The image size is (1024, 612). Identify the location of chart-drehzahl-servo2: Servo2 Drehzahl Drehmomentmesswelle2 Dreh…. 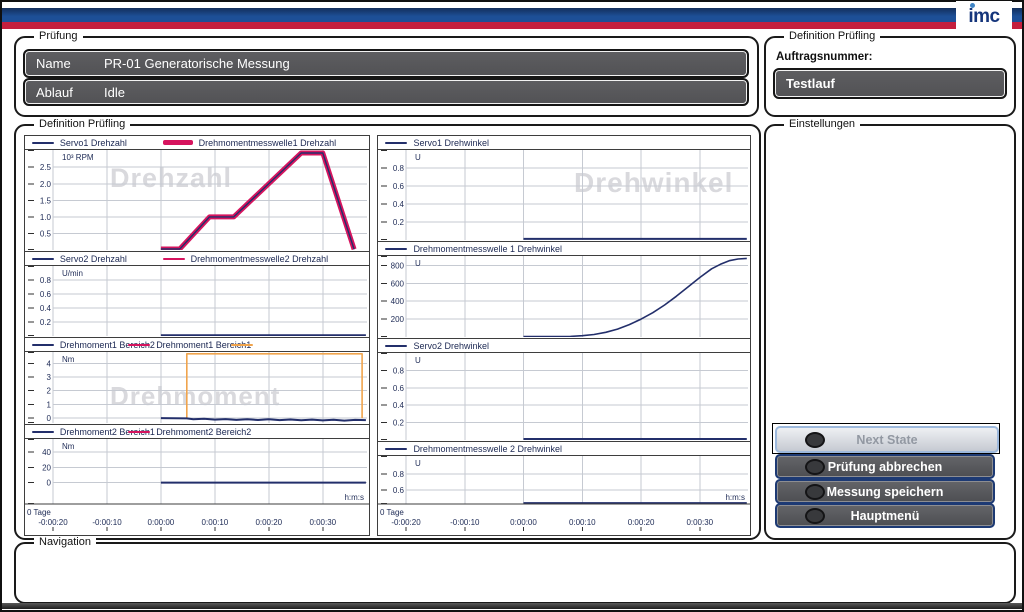
(197, 294).